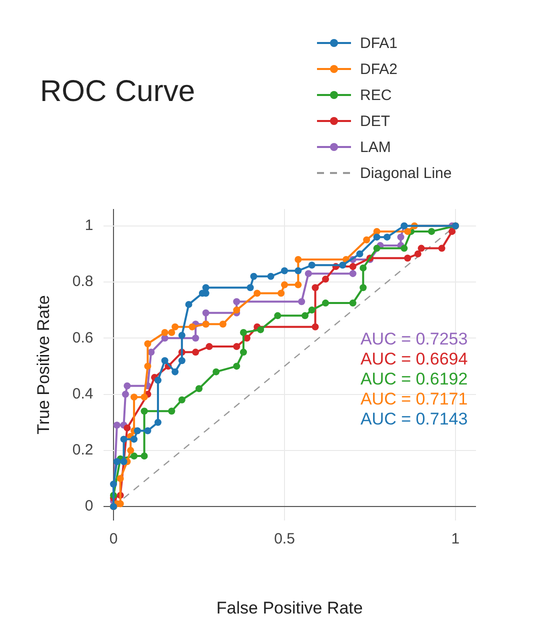 The image size is (560, 628). I want to click on legend-label: DFA1, so click(379, 43).